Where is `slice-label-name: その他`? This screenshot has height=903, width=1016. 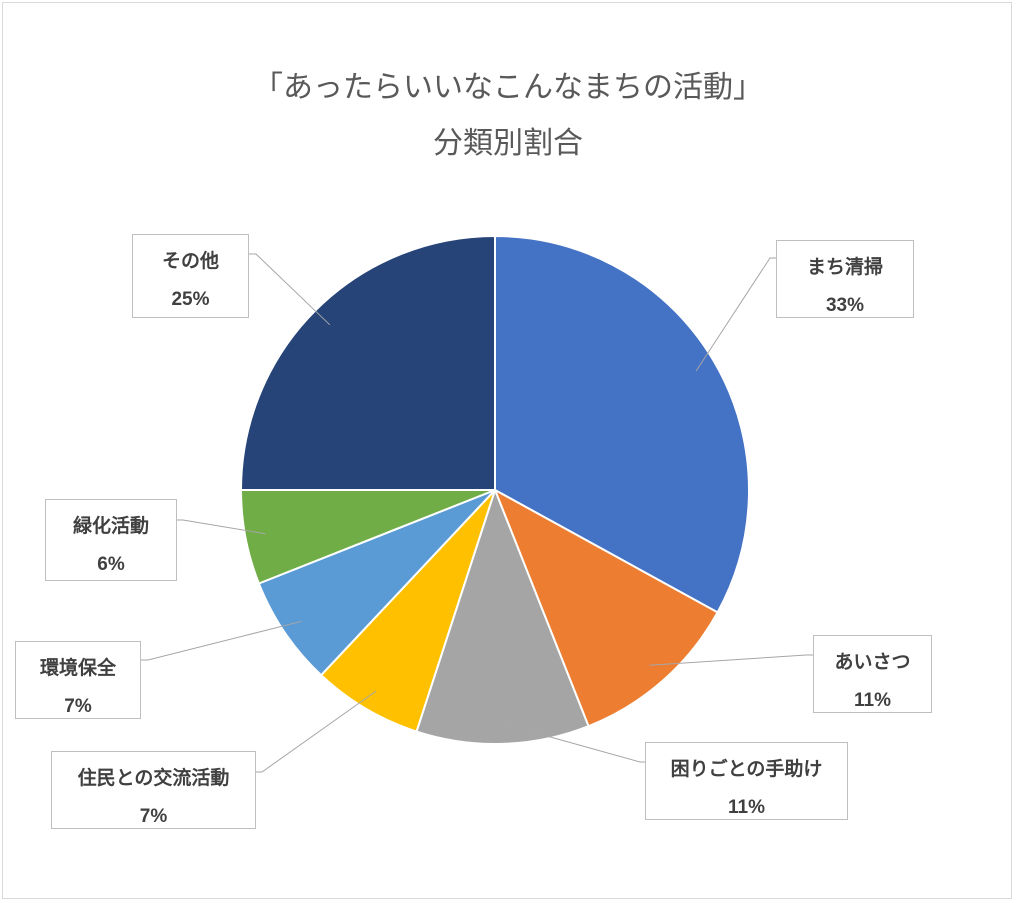 slice-label-name: その他 is located at coordinates (190, 261).